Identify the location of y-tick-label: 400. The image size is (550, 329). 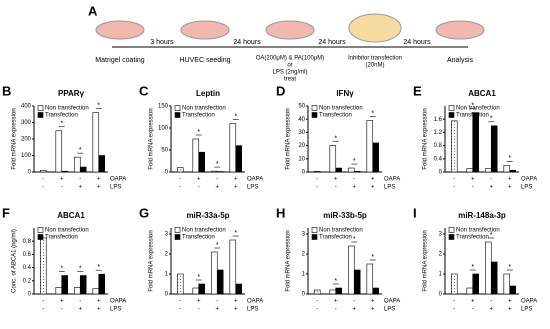
(26, 107).